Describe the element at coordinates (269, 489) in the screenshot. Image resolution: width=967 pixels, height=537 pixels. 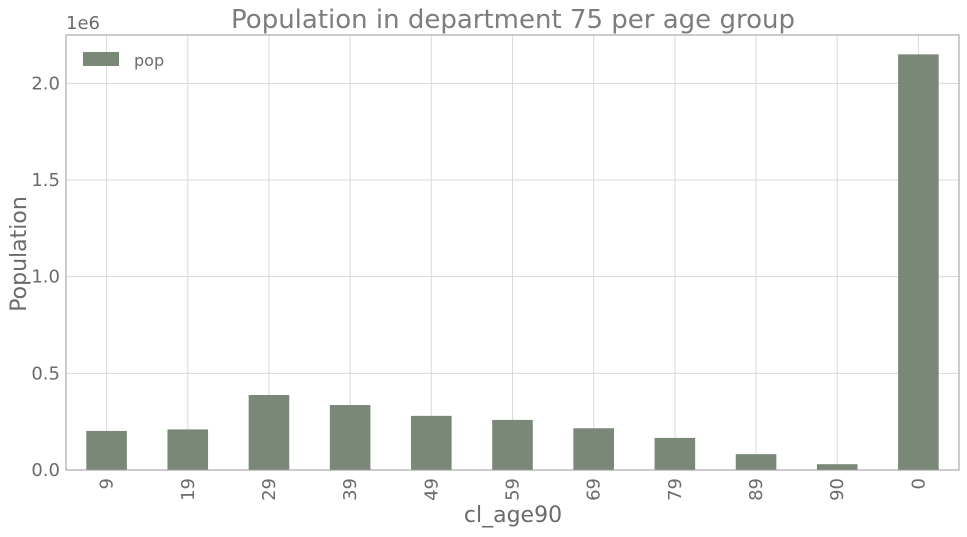
I see `x-tick-label: 29` at that location.